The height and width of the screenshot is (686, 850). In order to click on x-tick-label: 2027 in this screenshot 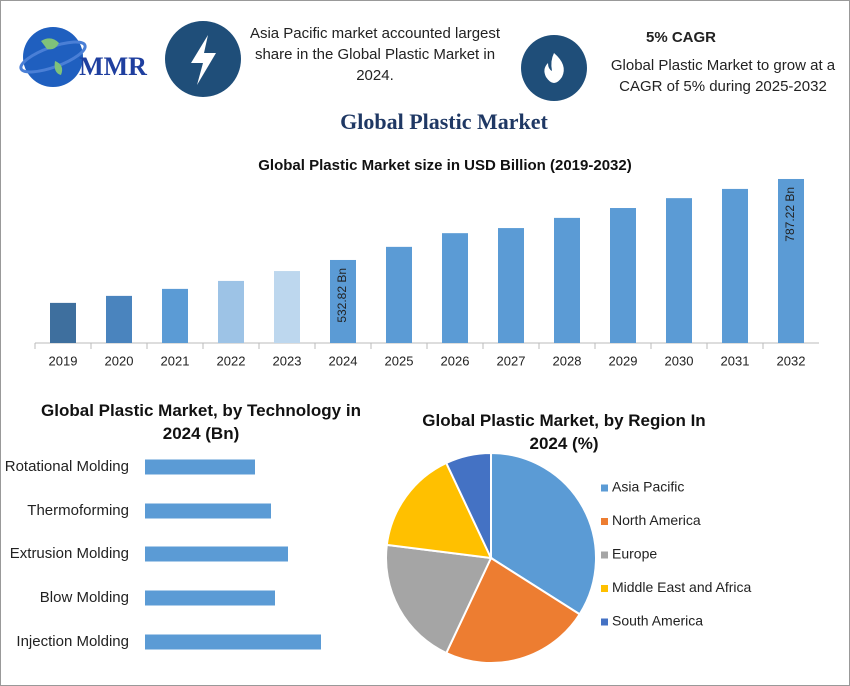, I will do `click(511, 360)`.